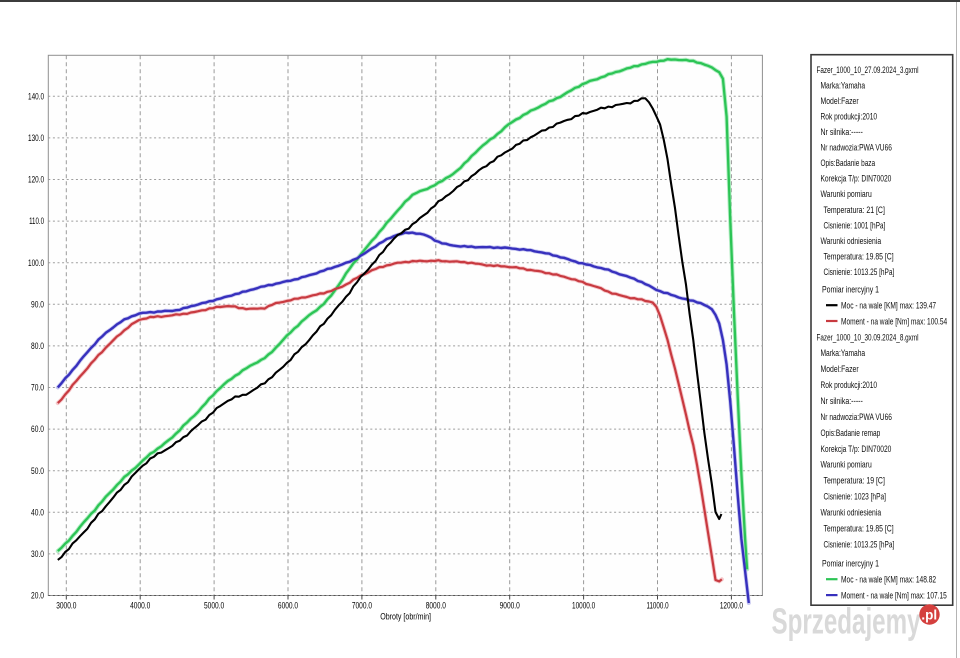  Describe the element at coordinates (436, 605) in the screenshot. I see `svg-text: 8000.0` at that location.